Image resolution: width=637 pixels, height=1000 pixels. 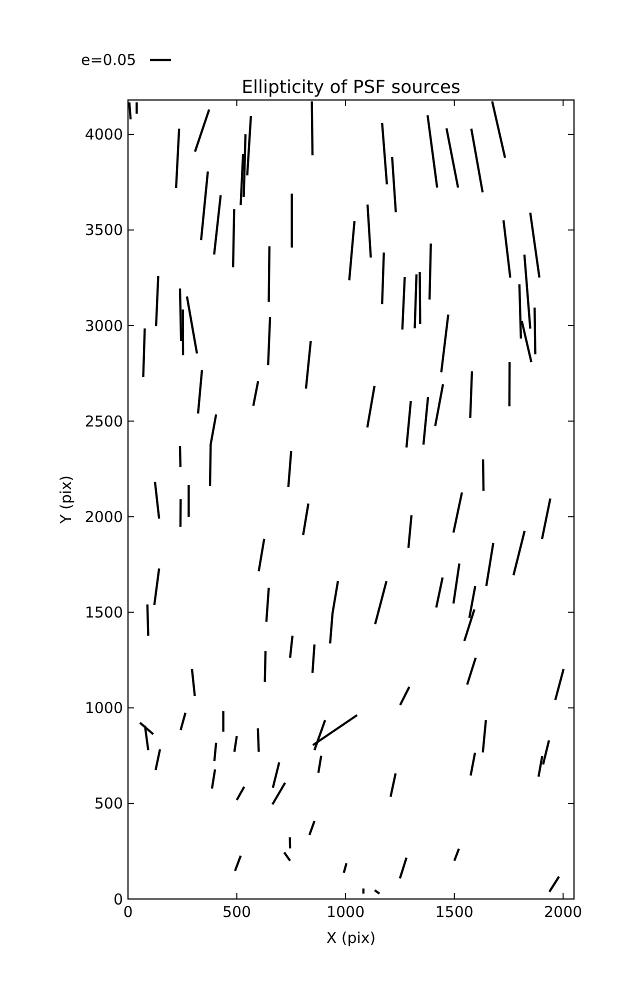 I want to click on x-tick-label: 2000, so click(x=563, y=912).